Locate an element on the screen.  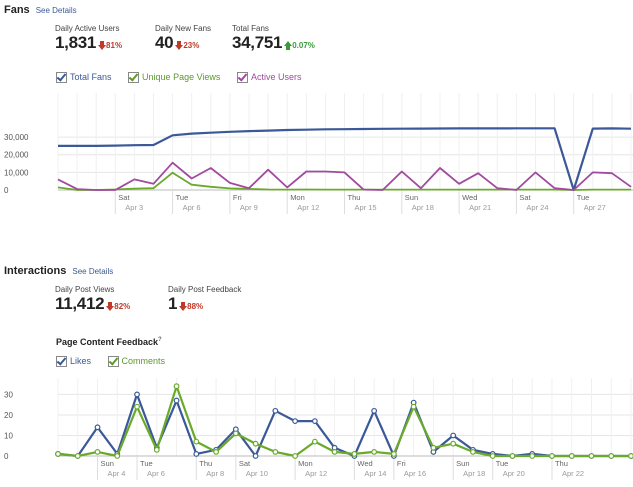
metric-daily-new-fans: Daily New Fans 40 23% is located at coordinates (183, 38).